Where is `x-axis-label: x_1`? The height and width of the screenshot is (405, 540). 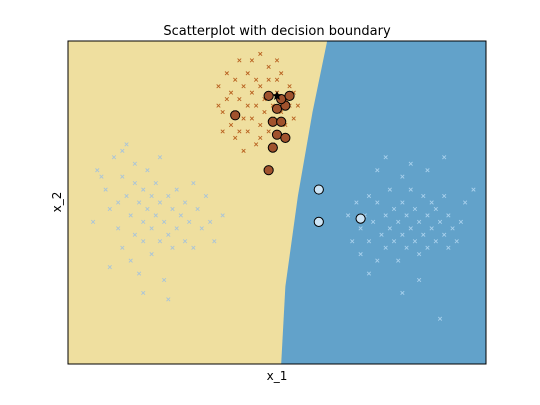
x-axis-label: x_1 is located at coordinates (277, 376).